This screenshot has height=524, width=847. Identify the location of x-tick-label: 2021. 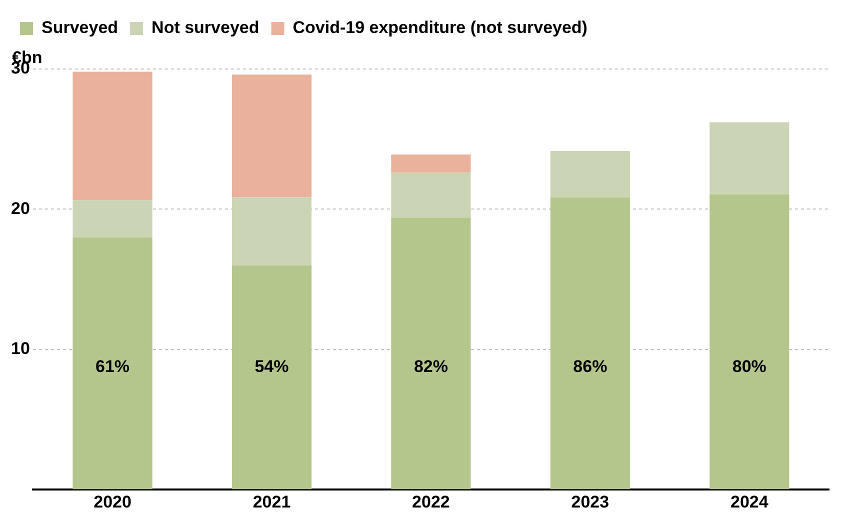
(271, 502).